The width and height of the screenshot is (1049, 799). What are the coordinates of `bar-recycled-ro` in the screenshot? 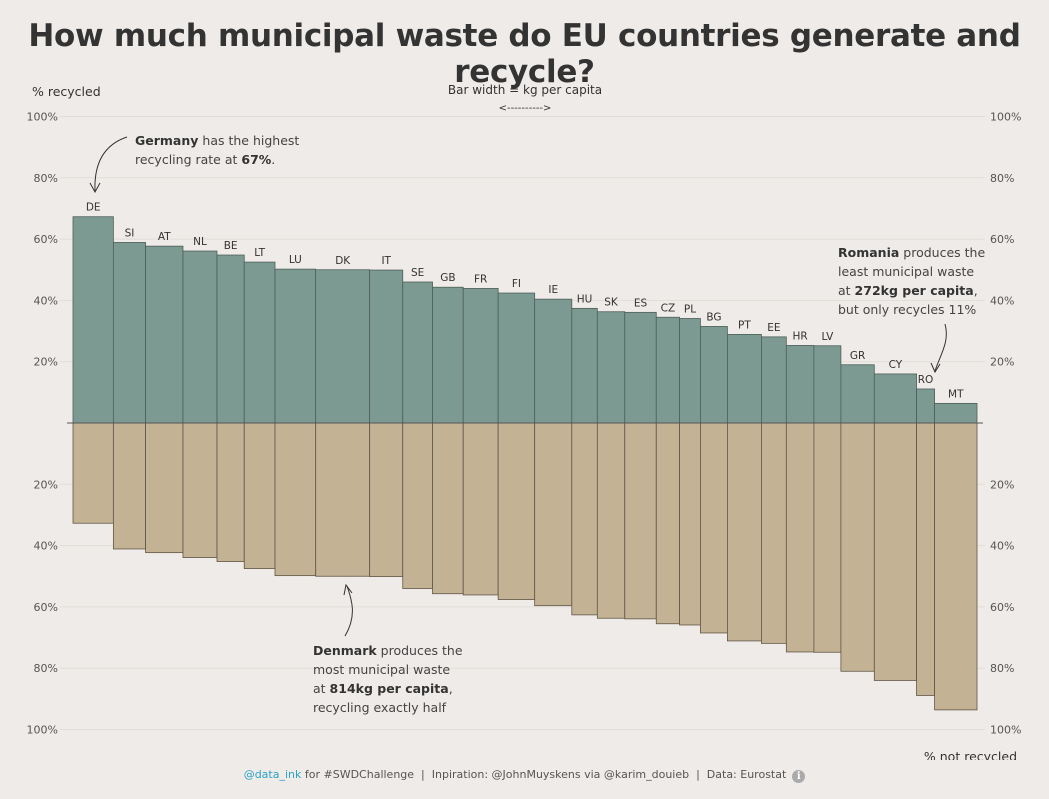 It's located at (925, 406).